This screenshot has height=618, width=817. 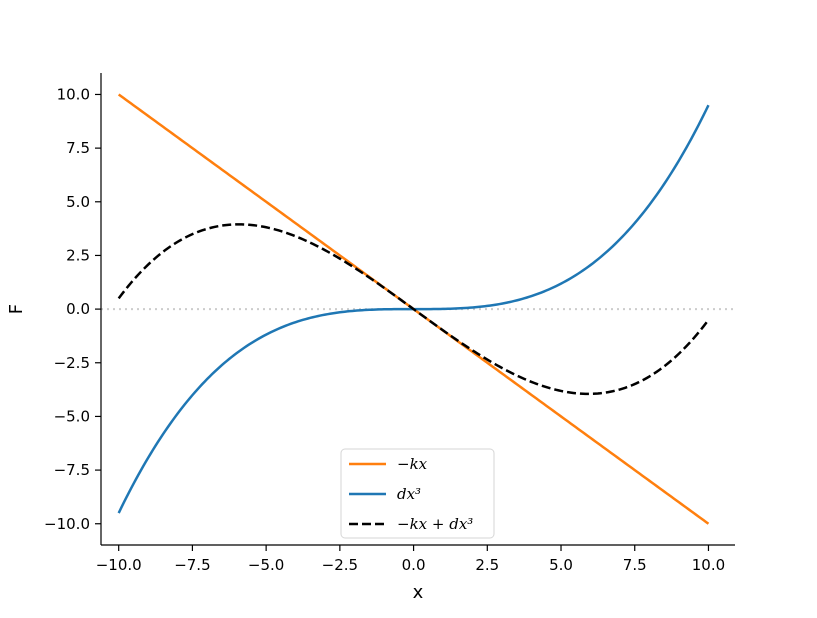 What do you see at coordinates (266, 565) in the screenshot?
I see `x-tick-label: −5.0` at bounding box center [266, 565].